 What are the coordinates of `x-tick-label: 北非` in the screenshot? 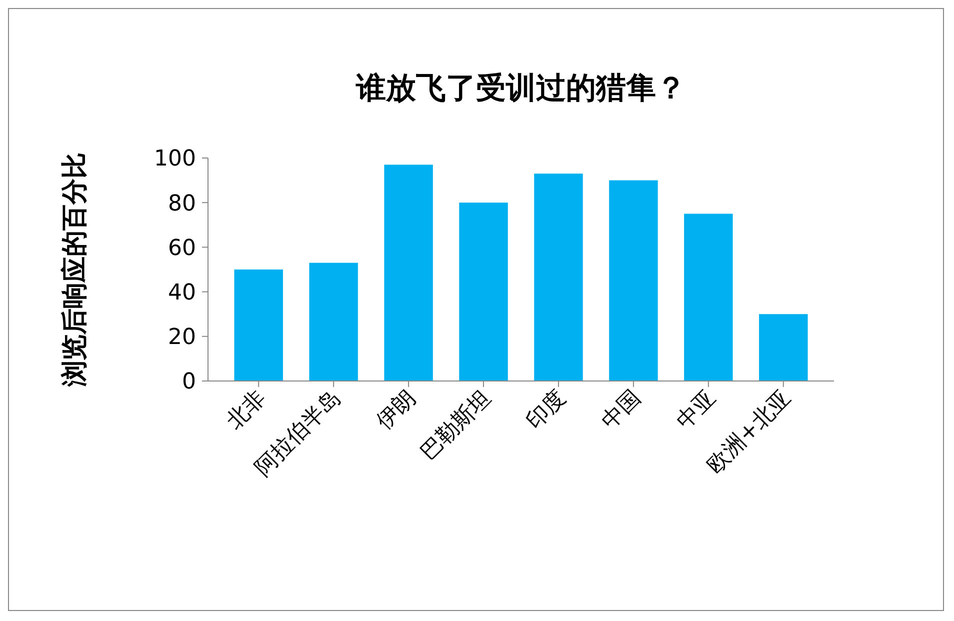 It's located at (246, 410).